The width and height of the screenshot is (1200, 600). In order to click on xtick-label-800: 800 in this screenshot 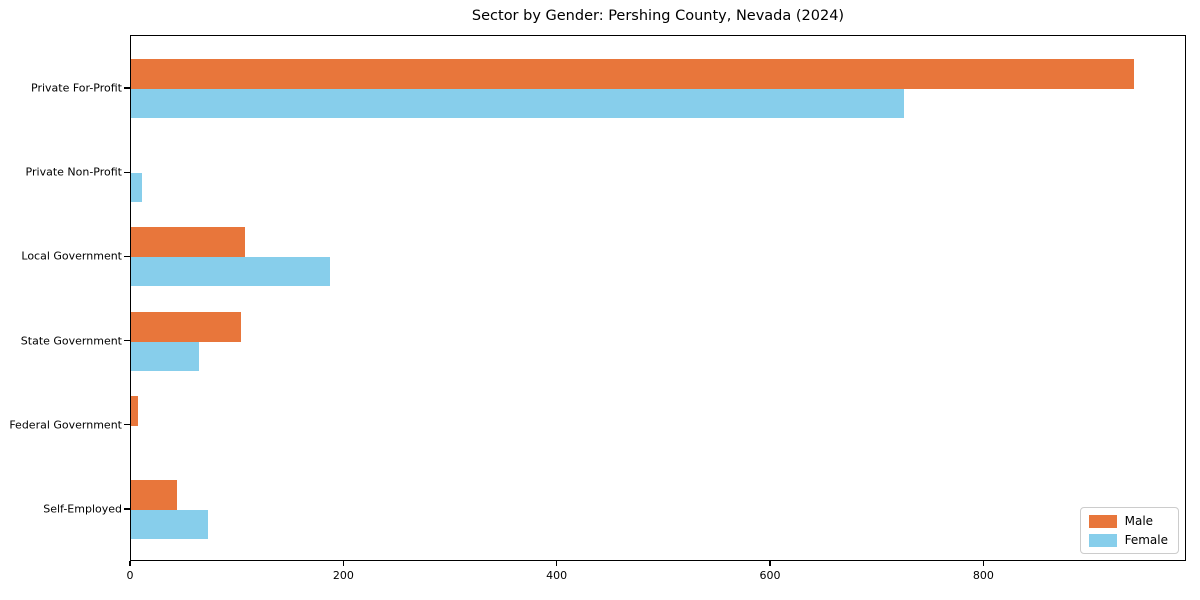, I will do `click(983, 575)`.